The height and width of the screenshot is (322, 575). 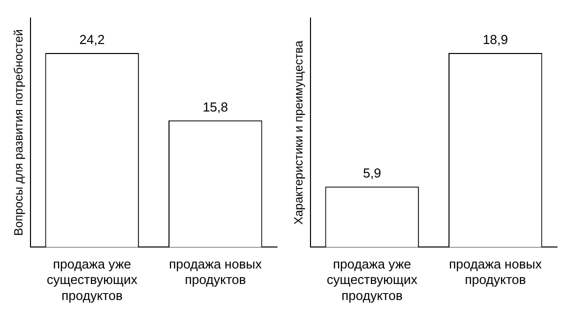 I want to click on data-label: 5,9, so click(x=372, y=173).